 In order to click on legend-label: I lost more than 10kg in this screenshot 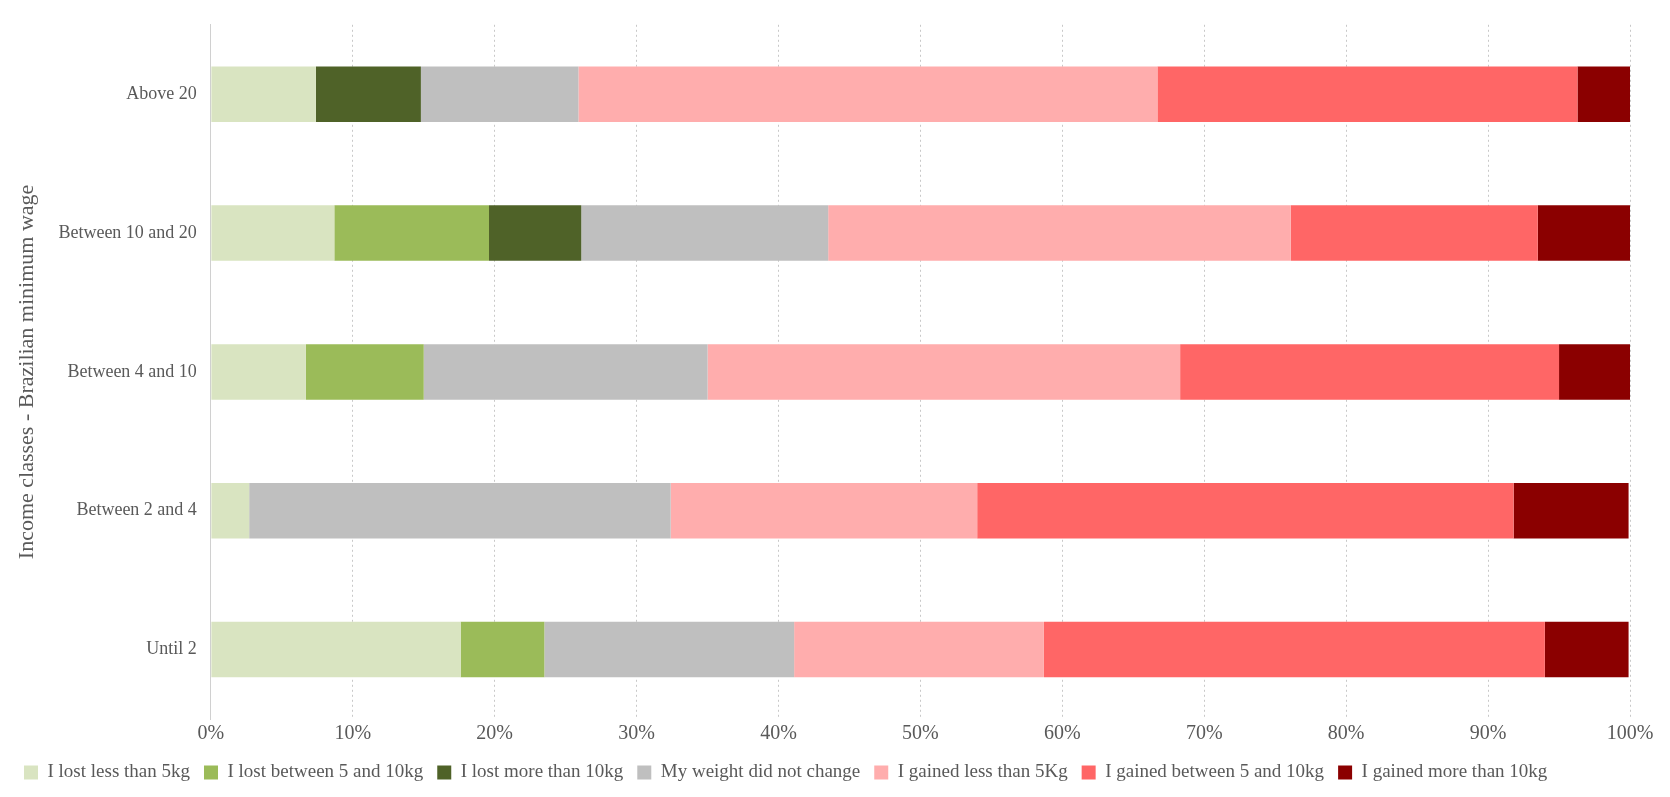, I will do `click(542, 771)`.